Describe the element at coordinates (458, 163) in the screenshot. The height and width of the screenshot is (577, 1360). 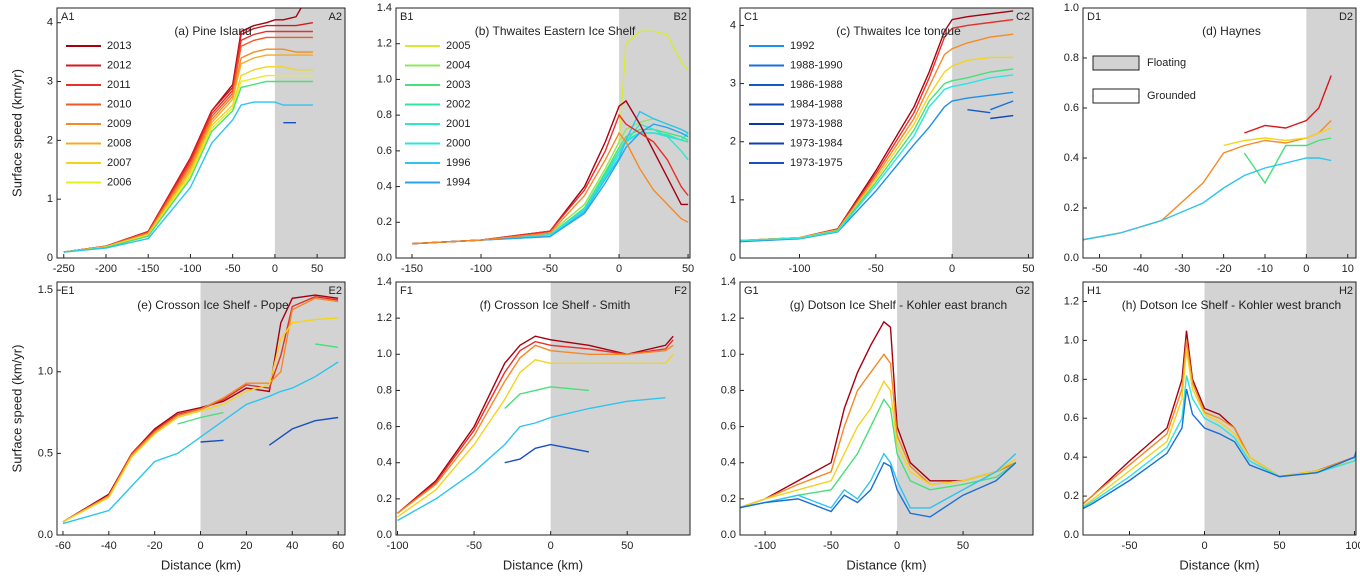
I see `legend-label: 1996` at that location.